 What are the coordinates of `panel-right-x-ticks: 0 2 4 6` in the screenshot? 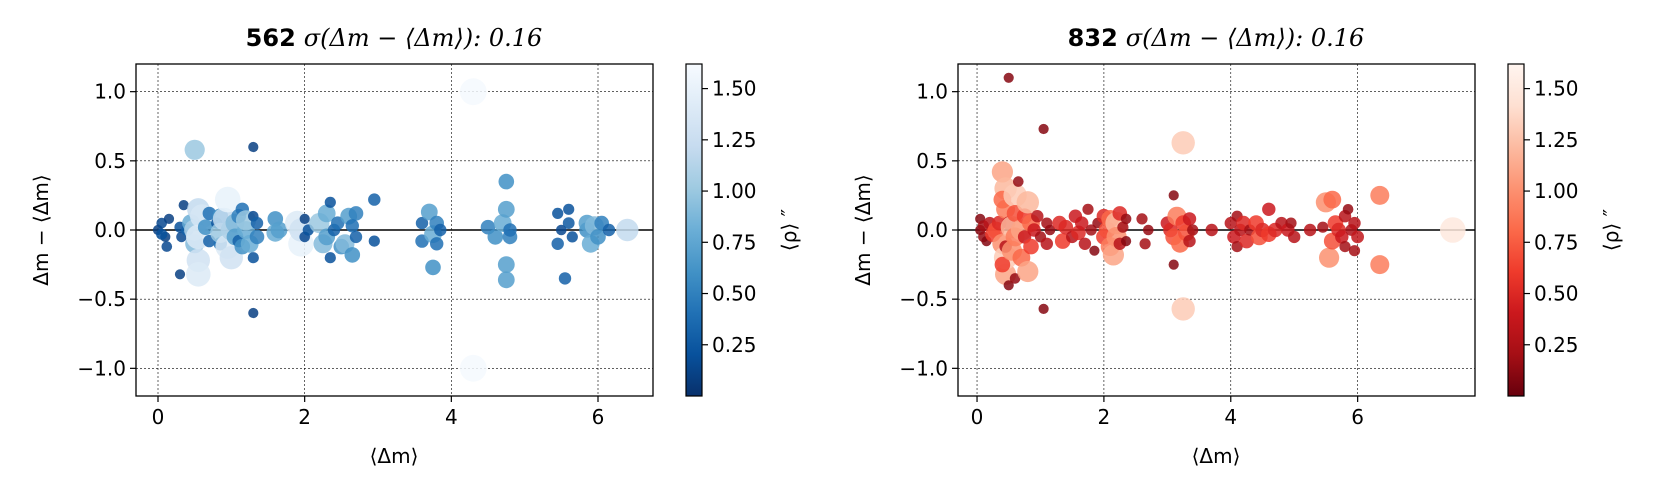 It's located at (1167, 412).